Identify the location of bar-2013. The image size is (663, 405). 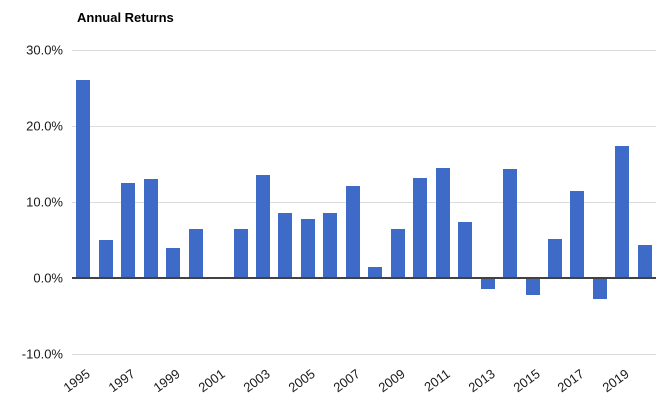
(487, 284).